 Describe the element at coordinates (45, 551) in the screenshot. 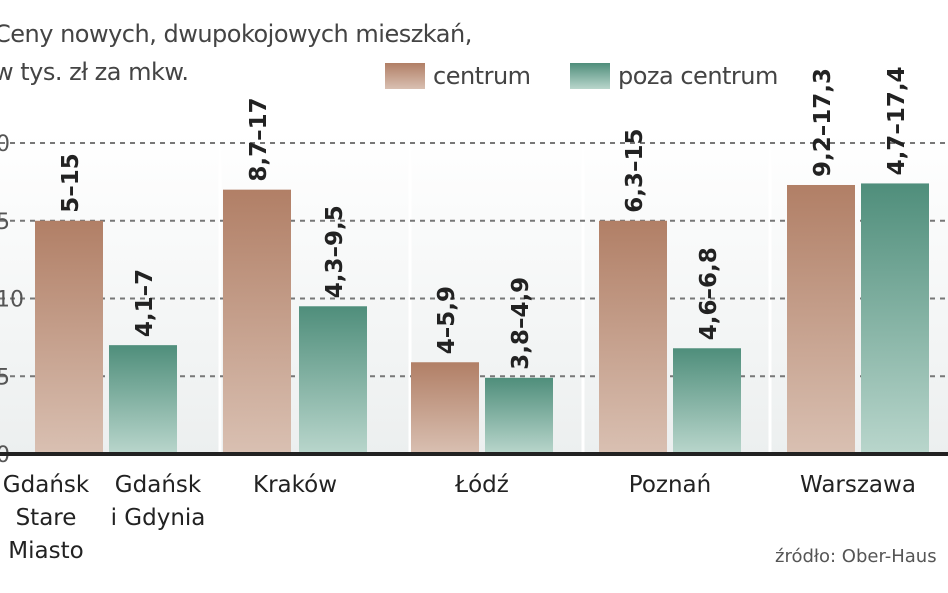

I see `x-category-label: Miasto` at that location.